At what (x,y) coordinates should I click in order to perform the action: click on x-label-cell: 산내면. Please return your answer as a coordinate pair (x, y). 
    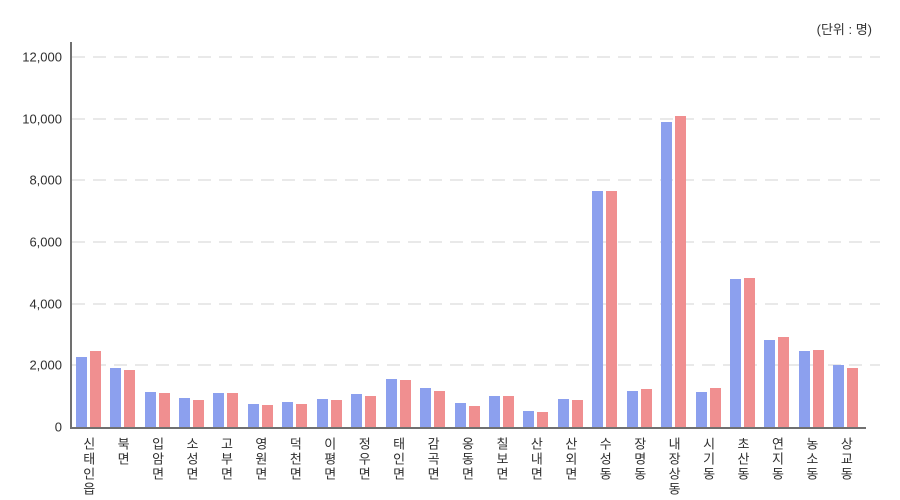
    Looking at the image, I should click on (536, 467).